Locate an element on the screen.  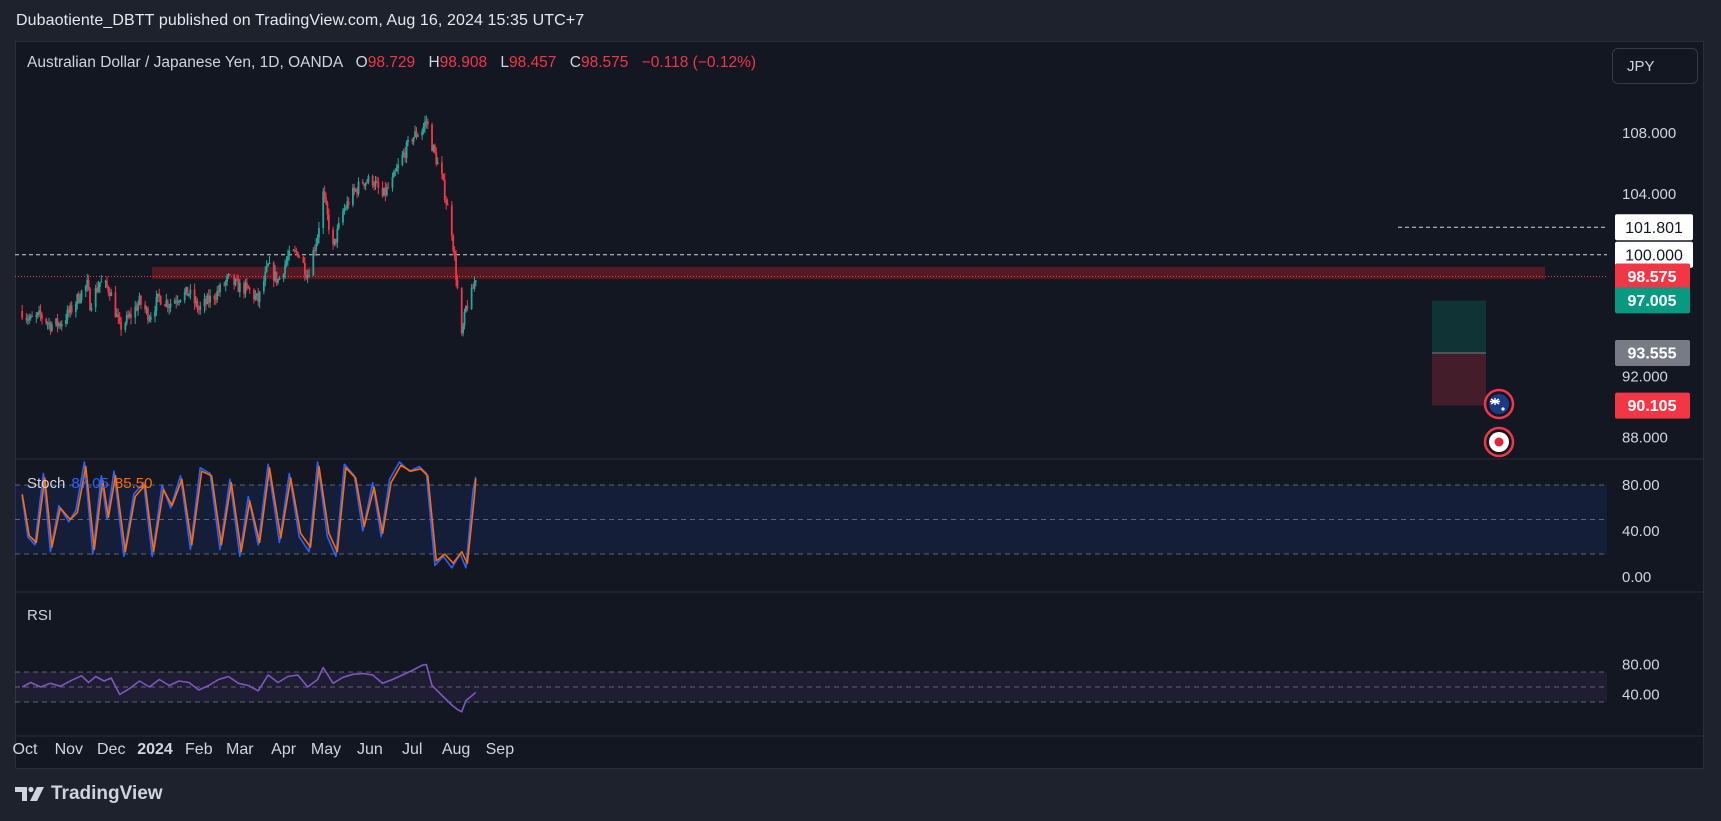
japan-flag-icon is located at coordinates (1499, 442).